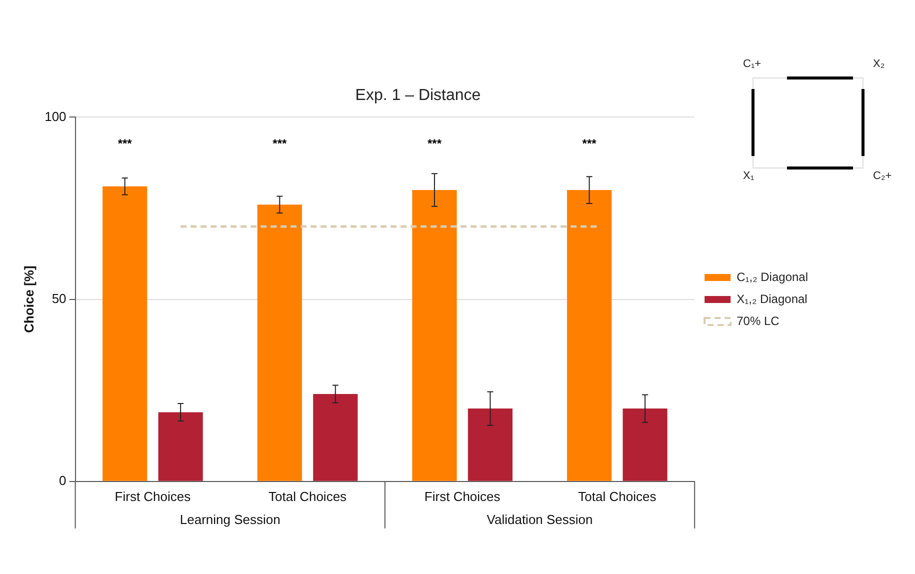 This screenshot has width=915, height=574. What do you see at coordinates (418, 95) in the screenshot?
I see `chart-title: Exp. 1 – Distance` at bounding box center [418, 95].